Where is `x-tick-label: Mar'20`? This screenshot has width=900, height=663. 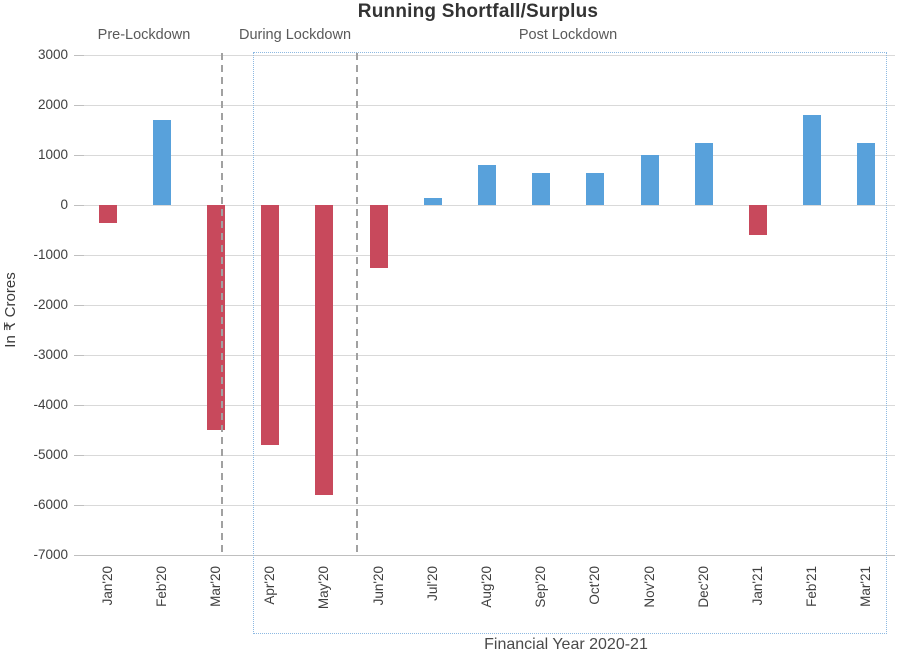
x-tick-label: Mar'20 is located at coordinates (215, 586).